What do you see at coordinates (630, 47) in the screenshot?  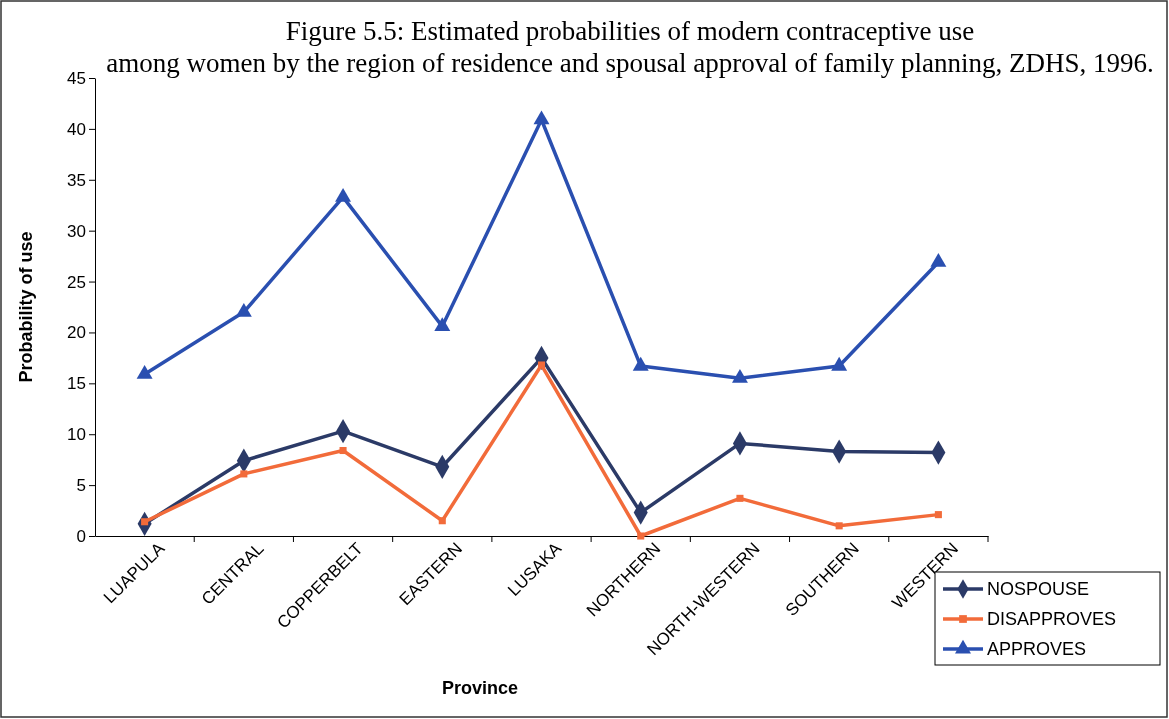 I see `chart-title: Figure 5.5: Estimated probabilities of modern contraceptive use among women by the region of residence and spousal approval of family planning, ZDHS, 1996.` at bounding box center [630, 47].